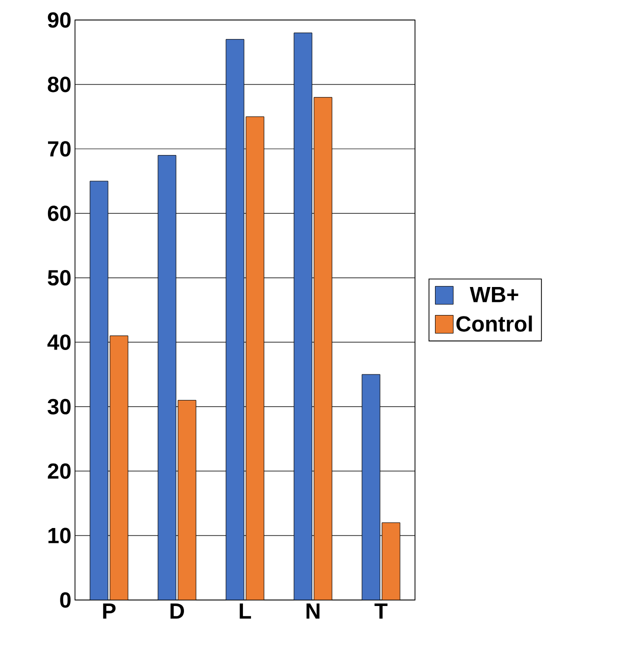  What do you see at coordinates (59, 84) in the screenshot?
I see `y-tick-label: 80` at bounding box center [59, 84].